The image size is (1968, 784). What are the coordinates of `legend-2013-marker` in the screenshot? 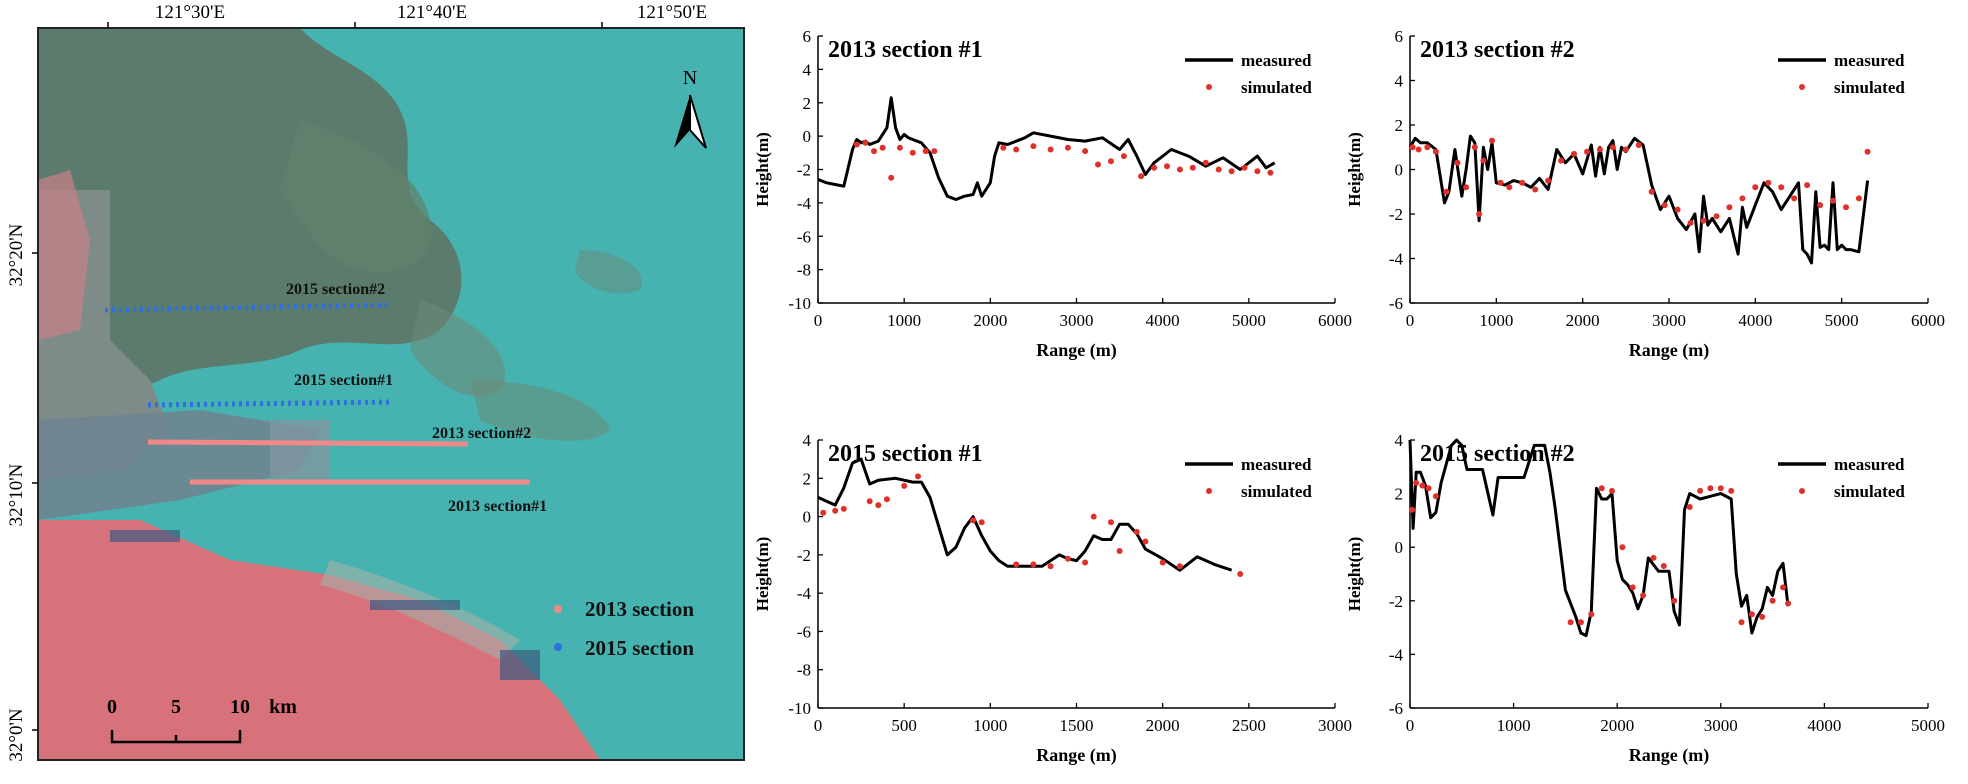 It's located at (558, 609).